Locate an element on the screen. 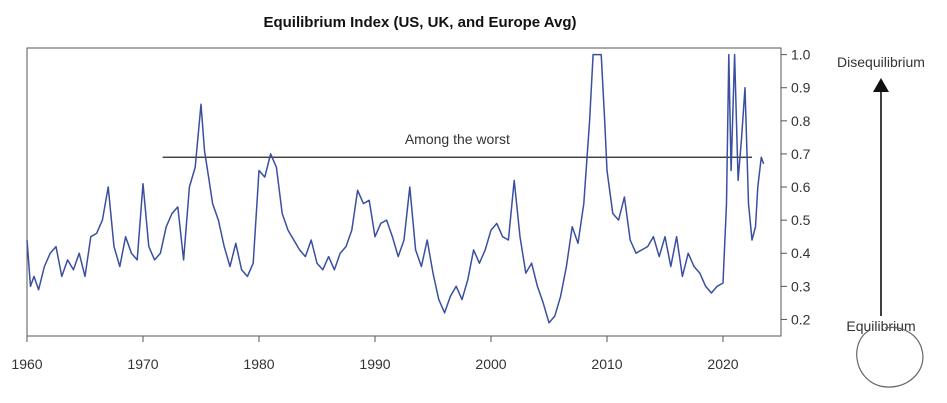  scale-arrow-head-icon is located at coordinates (881, 85).